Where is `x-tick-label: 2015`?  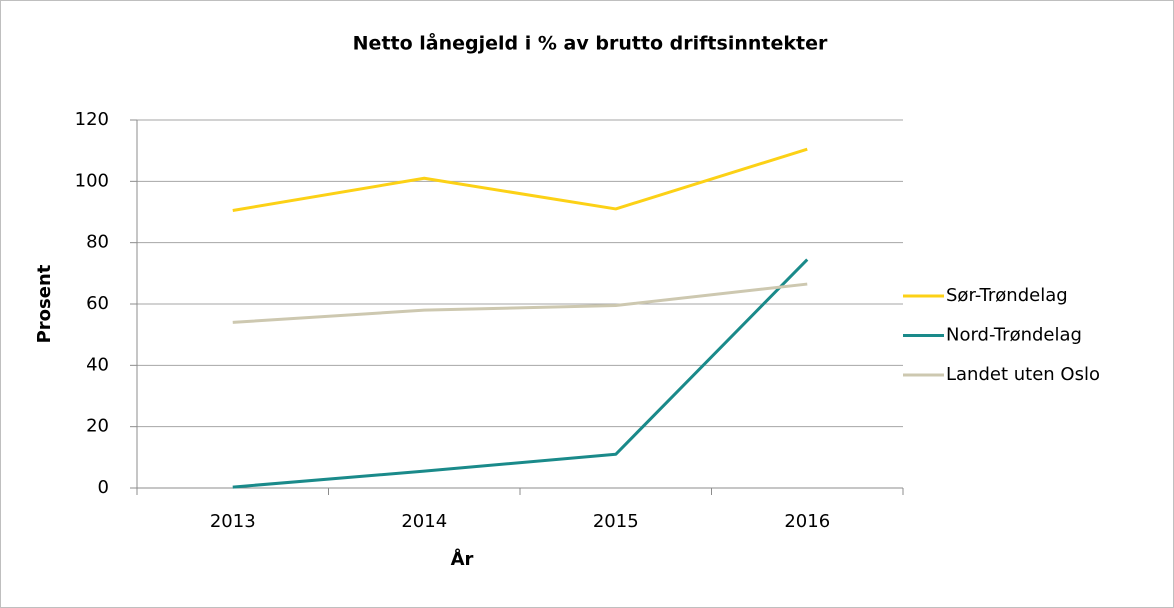 x-tick-label: 2015 is located at coordinates (616, 521).